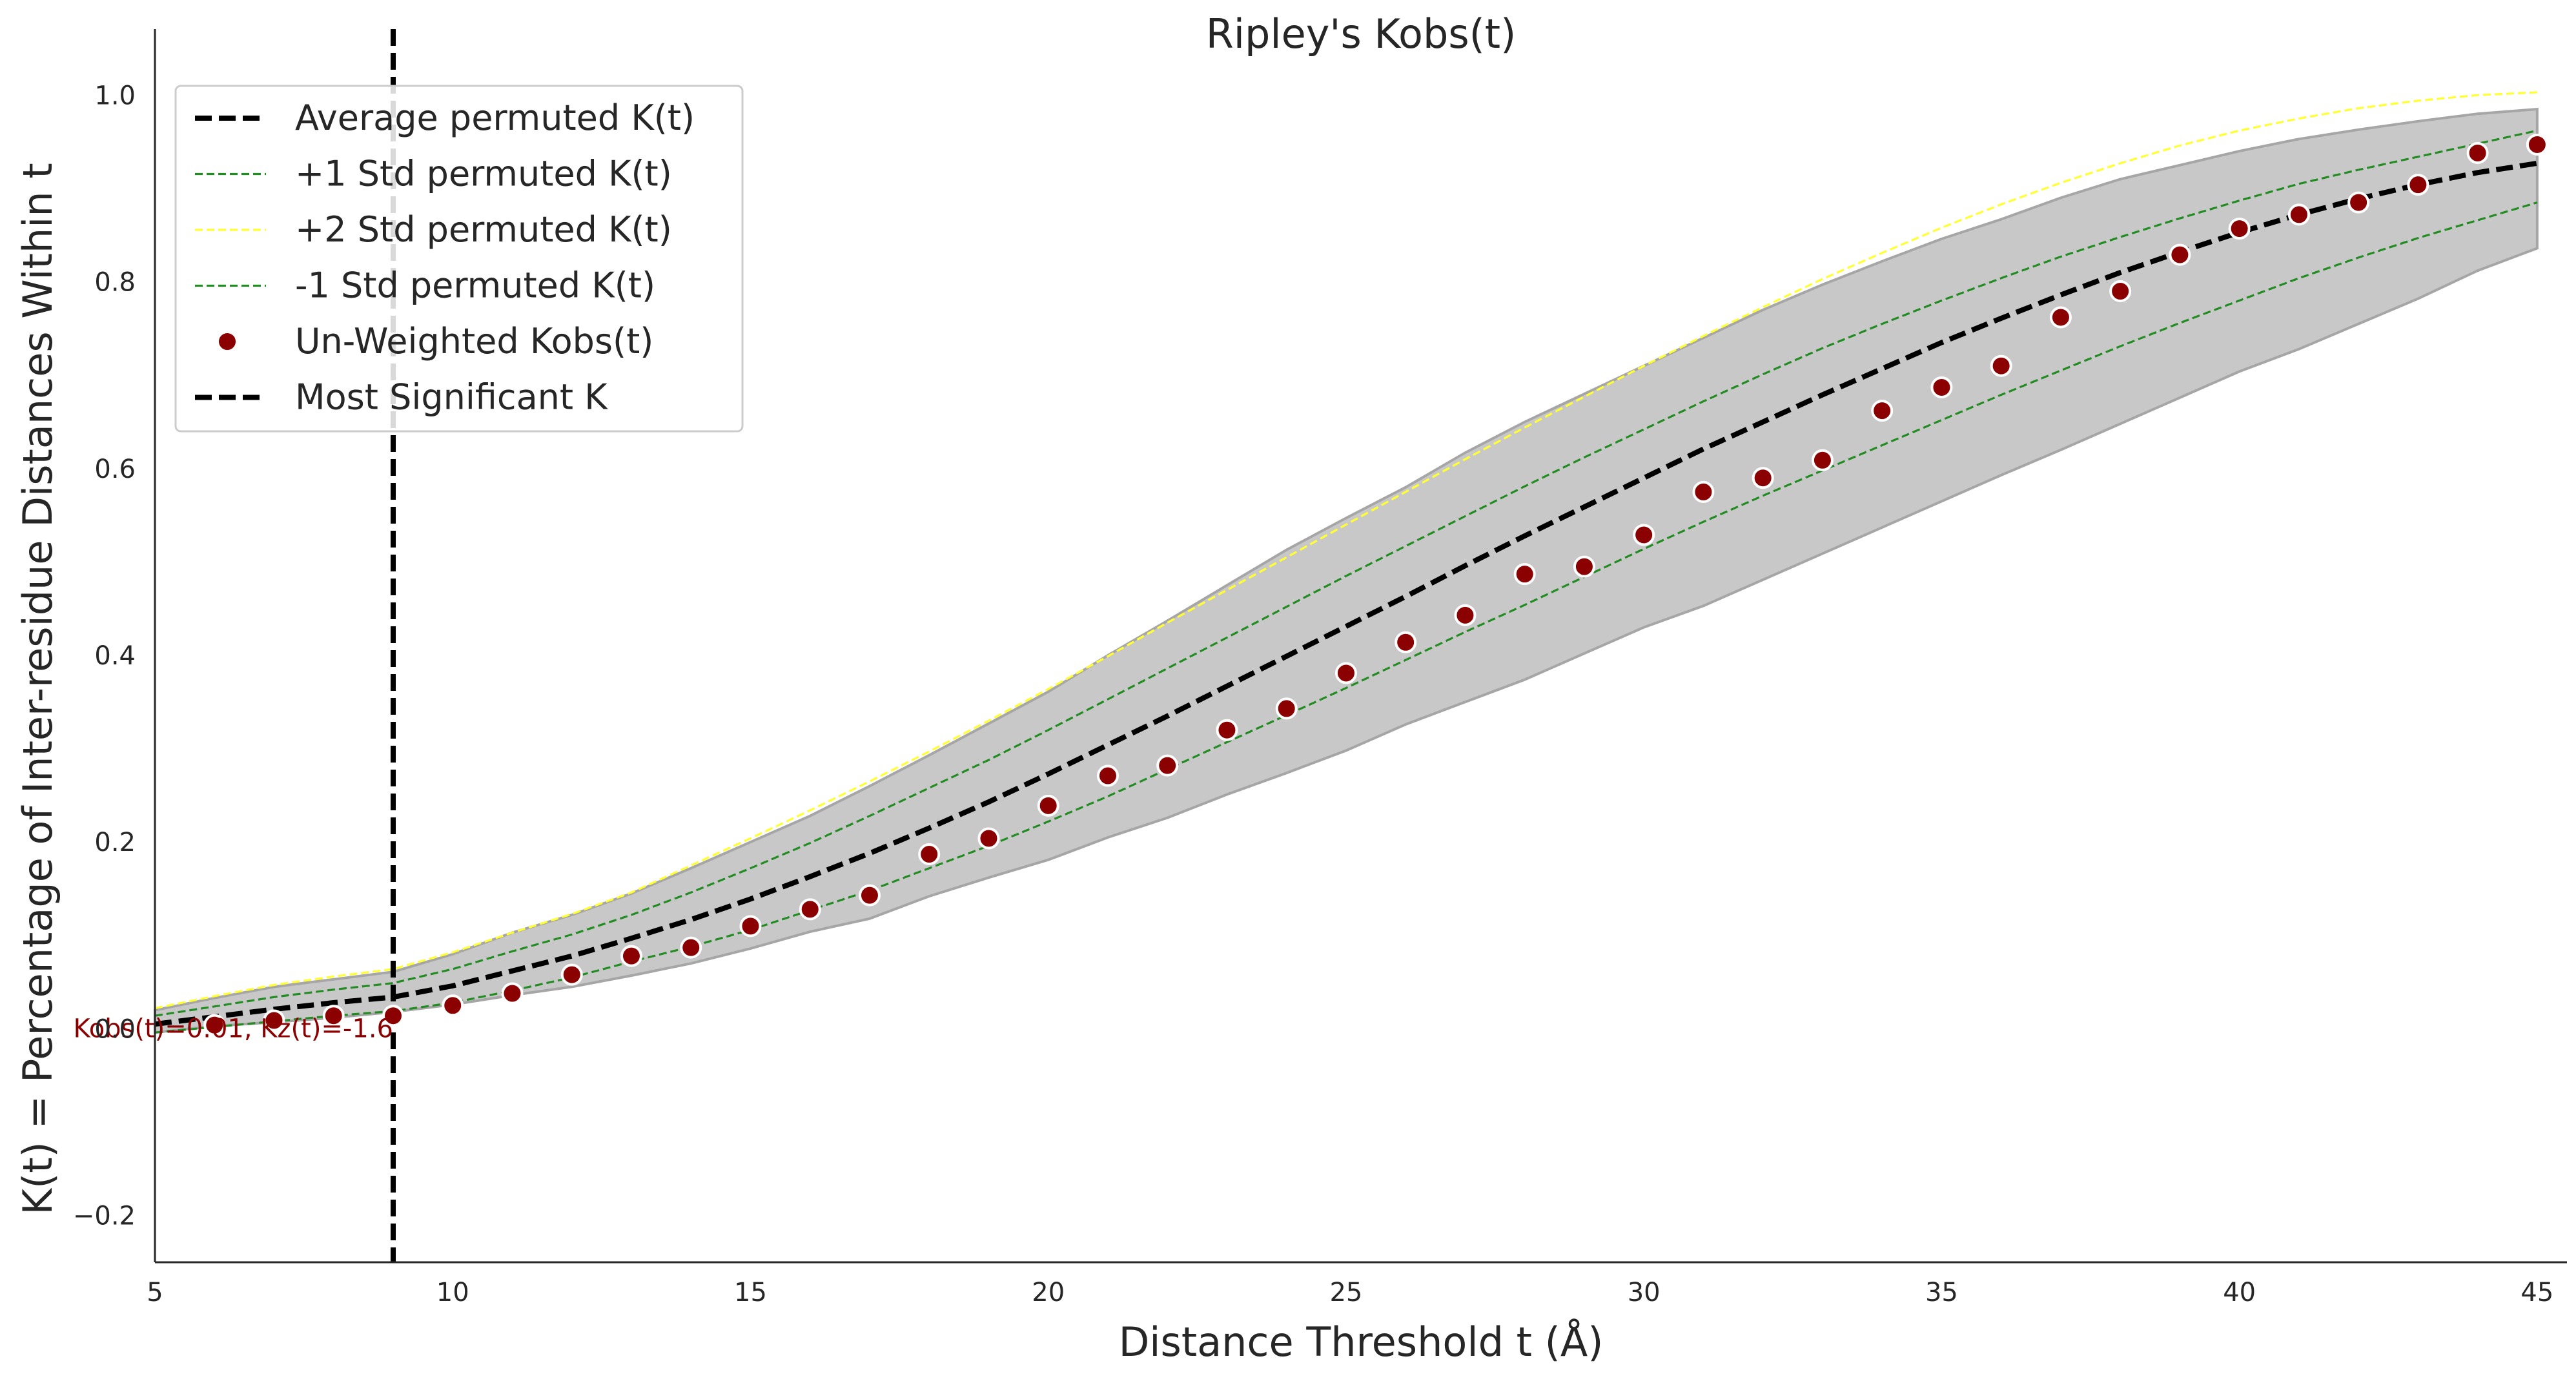 This screenshot has height=1383, width=2576. I want to click on x-tick-label: 25, so click(1345, 1292).